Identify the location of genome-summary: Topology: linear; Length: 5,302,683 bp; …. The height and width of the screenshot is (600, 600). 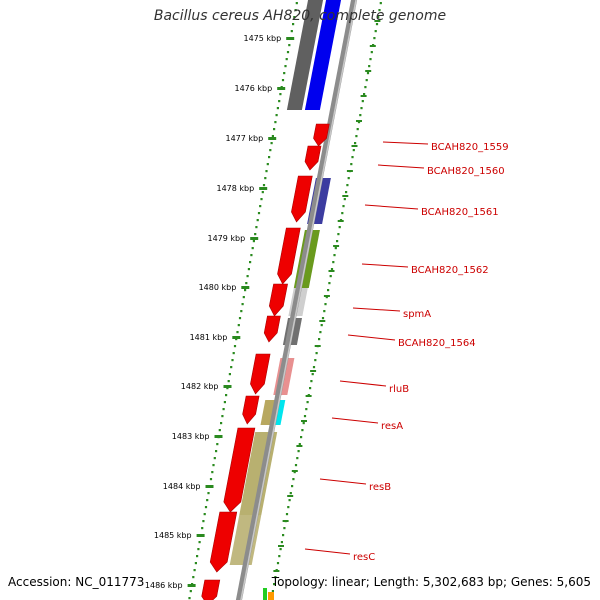
(431, 582).